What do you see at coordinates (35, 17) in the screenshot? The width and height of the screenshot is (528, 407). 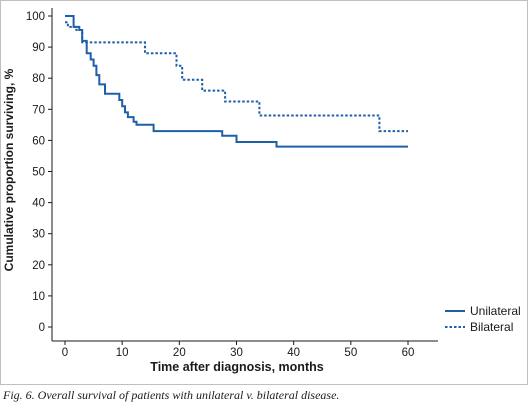 I see `y-tick-label: 100` at bounding box center [35, 17].